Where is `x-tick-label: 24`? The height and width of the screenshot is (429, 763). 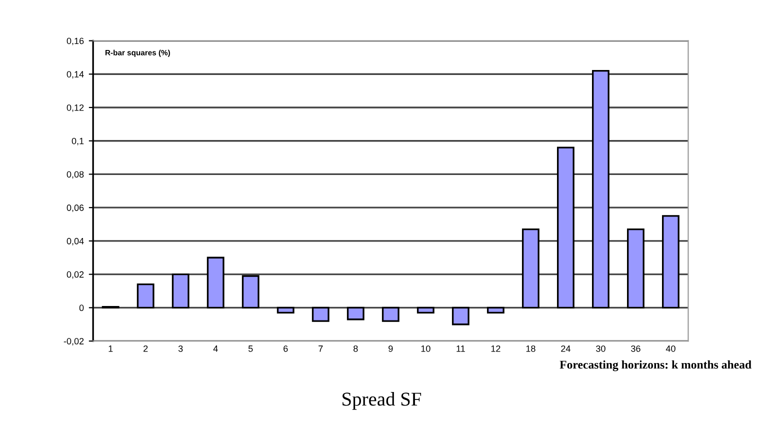 x-tick-label: 24 is located at coordinates (565, 348).